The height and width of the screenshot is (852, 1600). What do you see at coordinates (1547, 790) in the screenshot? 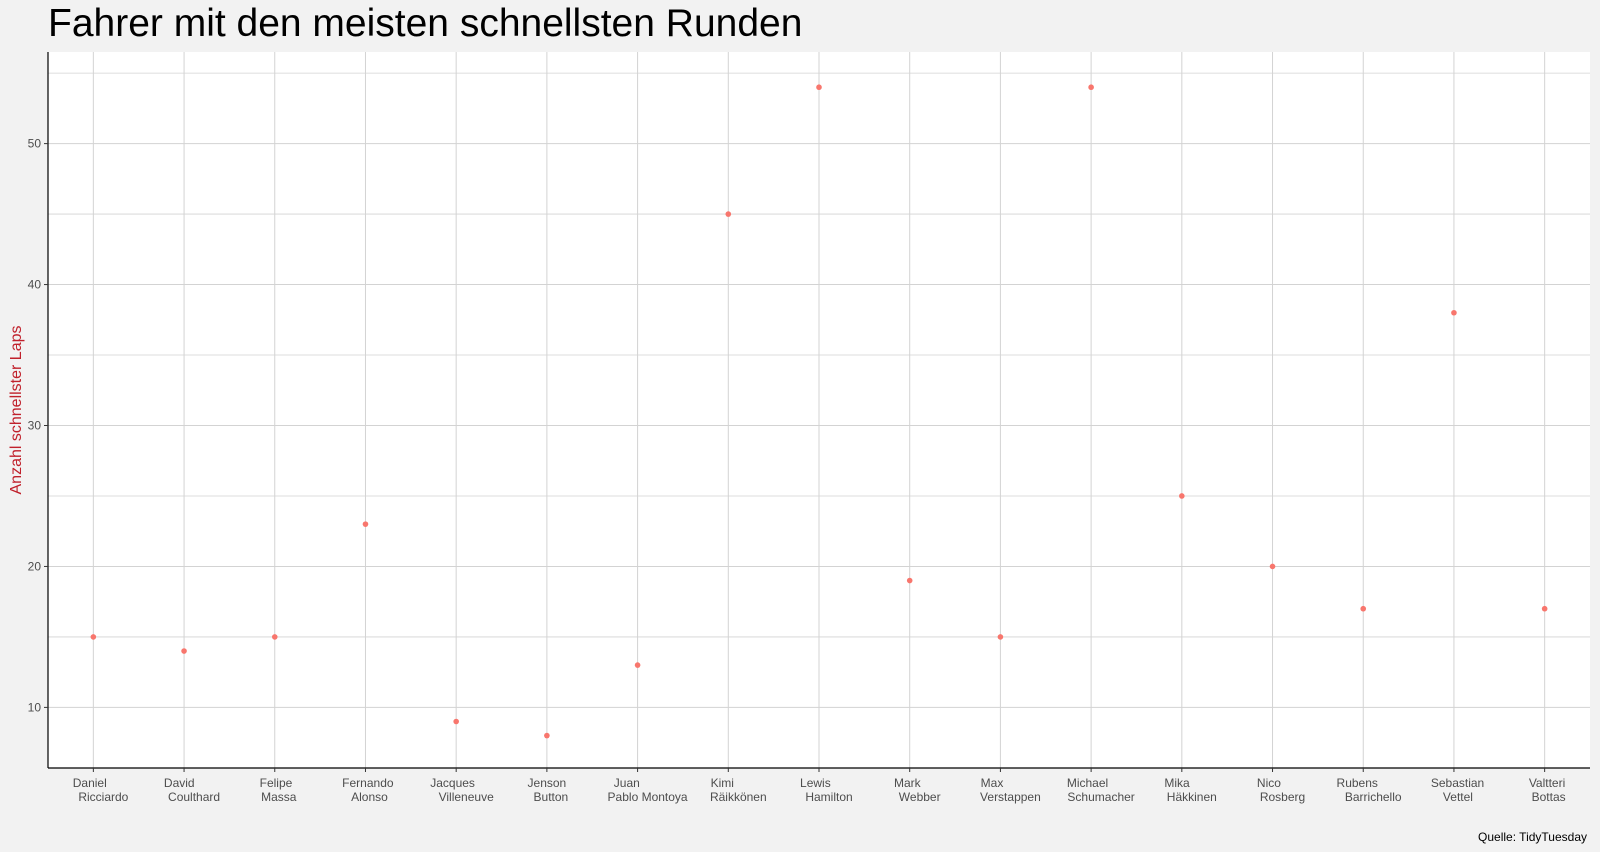
I see `x-tick-label: Valtteri Bottas` at bounding box center [1547, 790].